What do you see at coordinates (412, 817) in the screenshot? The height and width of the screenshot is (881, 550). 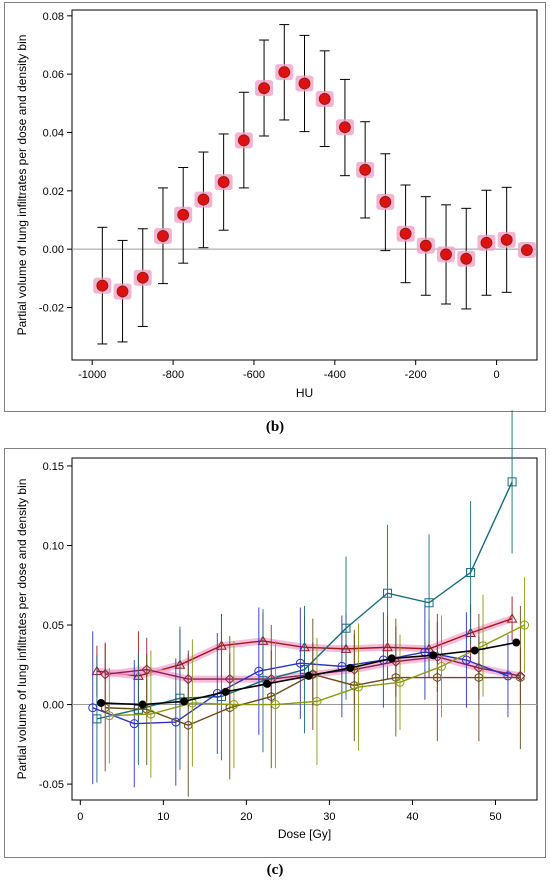 I see `x-tick-label: 40` at bounding box center [412, 817].